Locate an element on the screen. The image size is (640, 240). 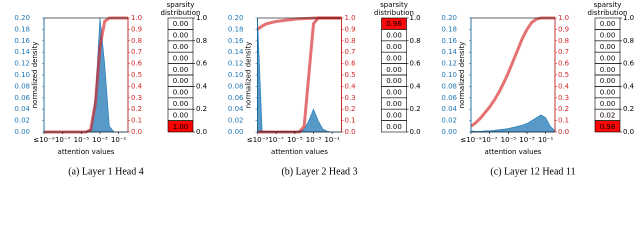
sparsity-cell is located at coordinates (607, 23).